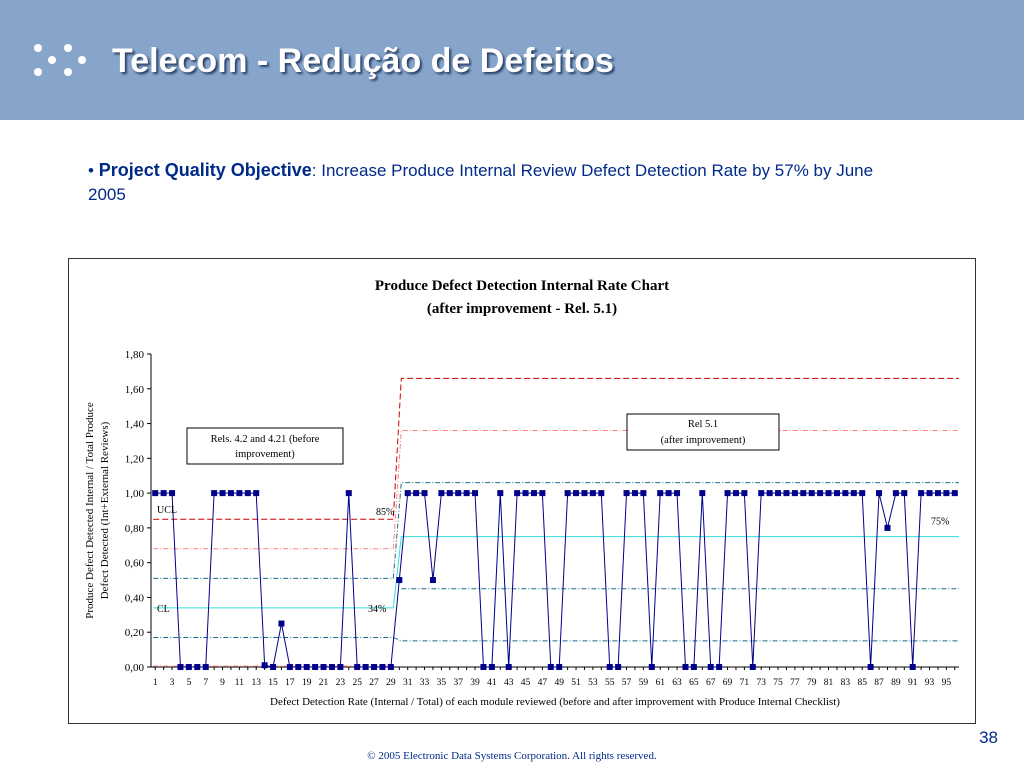 Image resolution: width=1024 pixels, height=768 pixels. I want to click on x-tick-label: 11, so click(239, 683).